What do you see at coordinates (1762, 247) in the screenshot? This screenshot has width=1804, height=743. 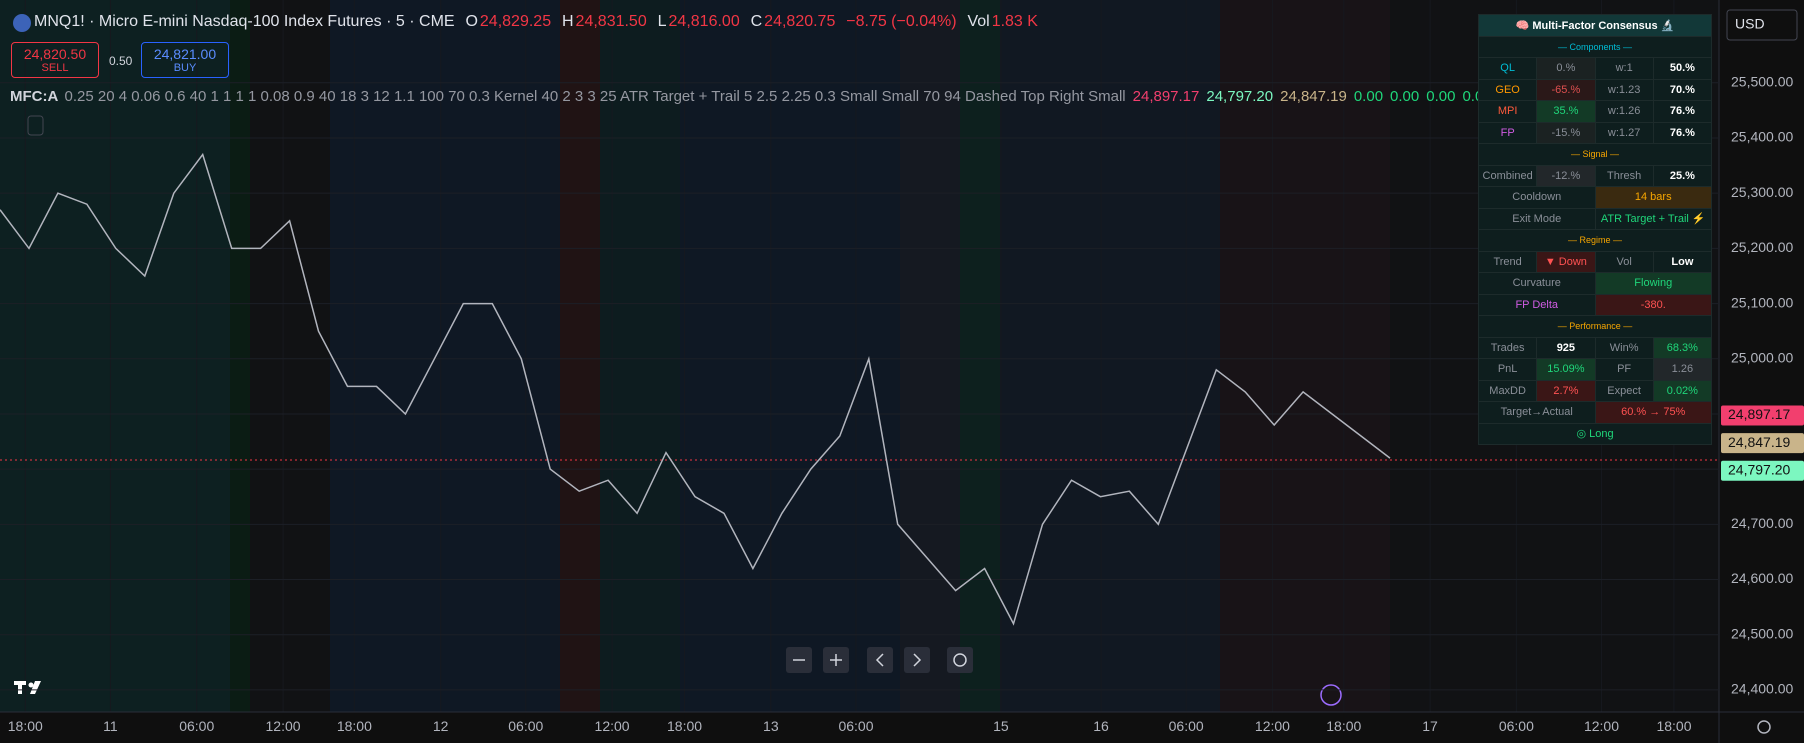 I see `y-tick-label: 25,200.00` at bounding box center [1762, 247].